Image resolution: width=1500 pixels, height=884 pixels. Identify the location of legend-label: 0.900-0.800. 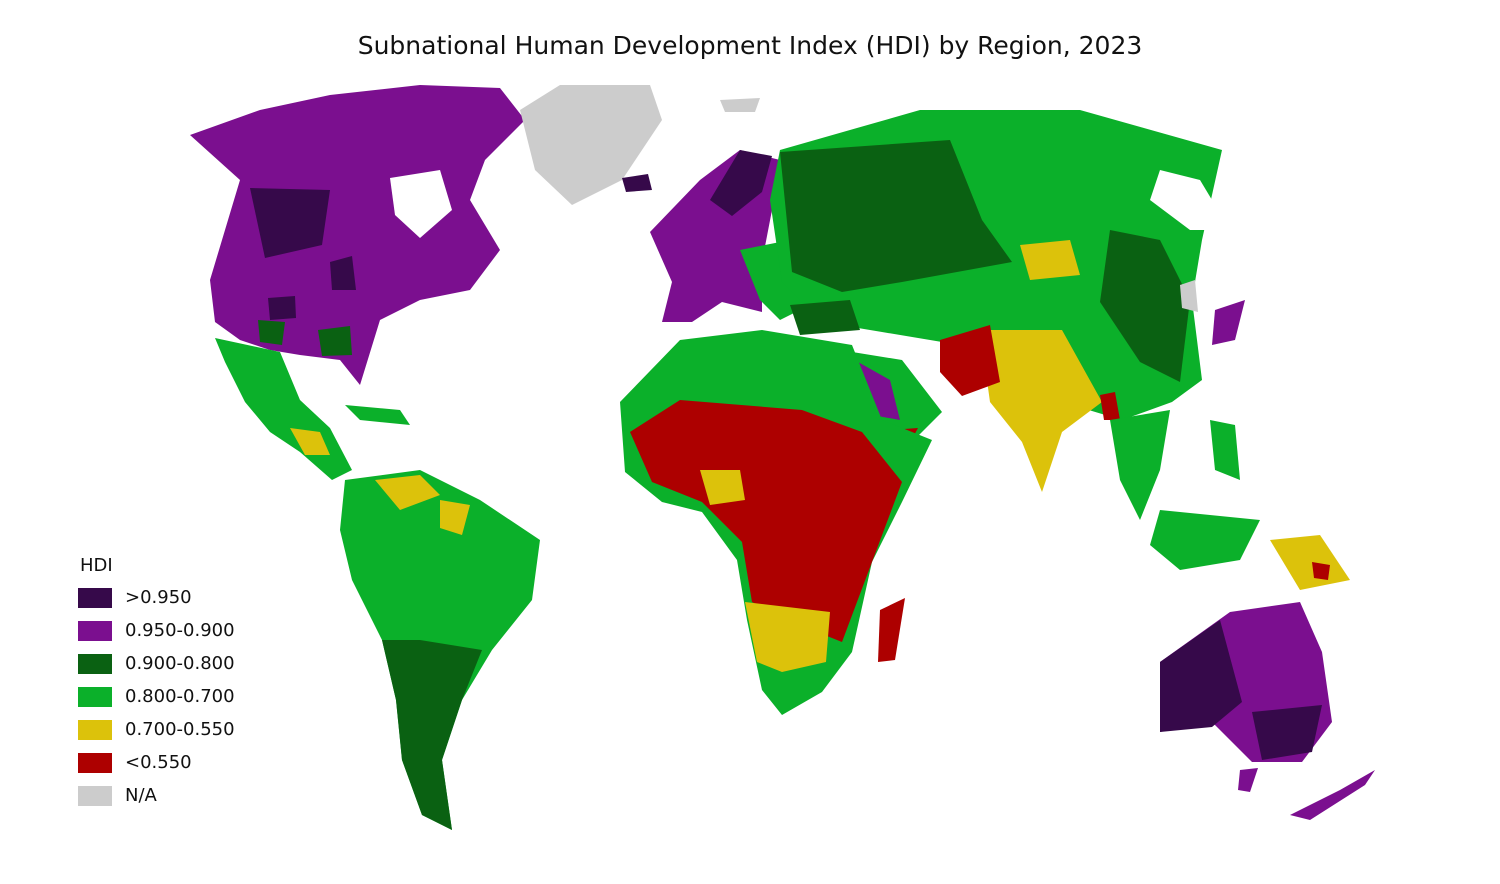
(180, 663).